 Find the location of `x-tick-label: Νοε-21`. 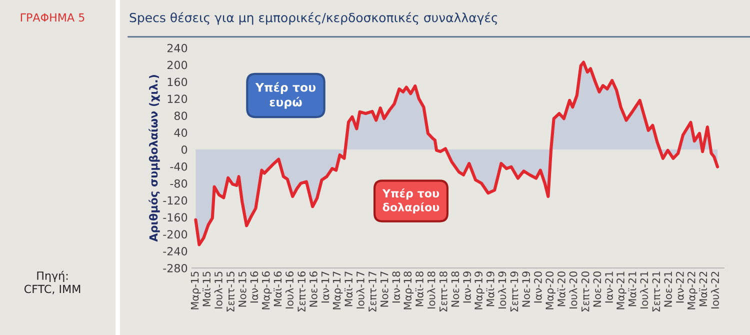

x-tick-label: Νοε-21 is located at coordinates (668, 289).